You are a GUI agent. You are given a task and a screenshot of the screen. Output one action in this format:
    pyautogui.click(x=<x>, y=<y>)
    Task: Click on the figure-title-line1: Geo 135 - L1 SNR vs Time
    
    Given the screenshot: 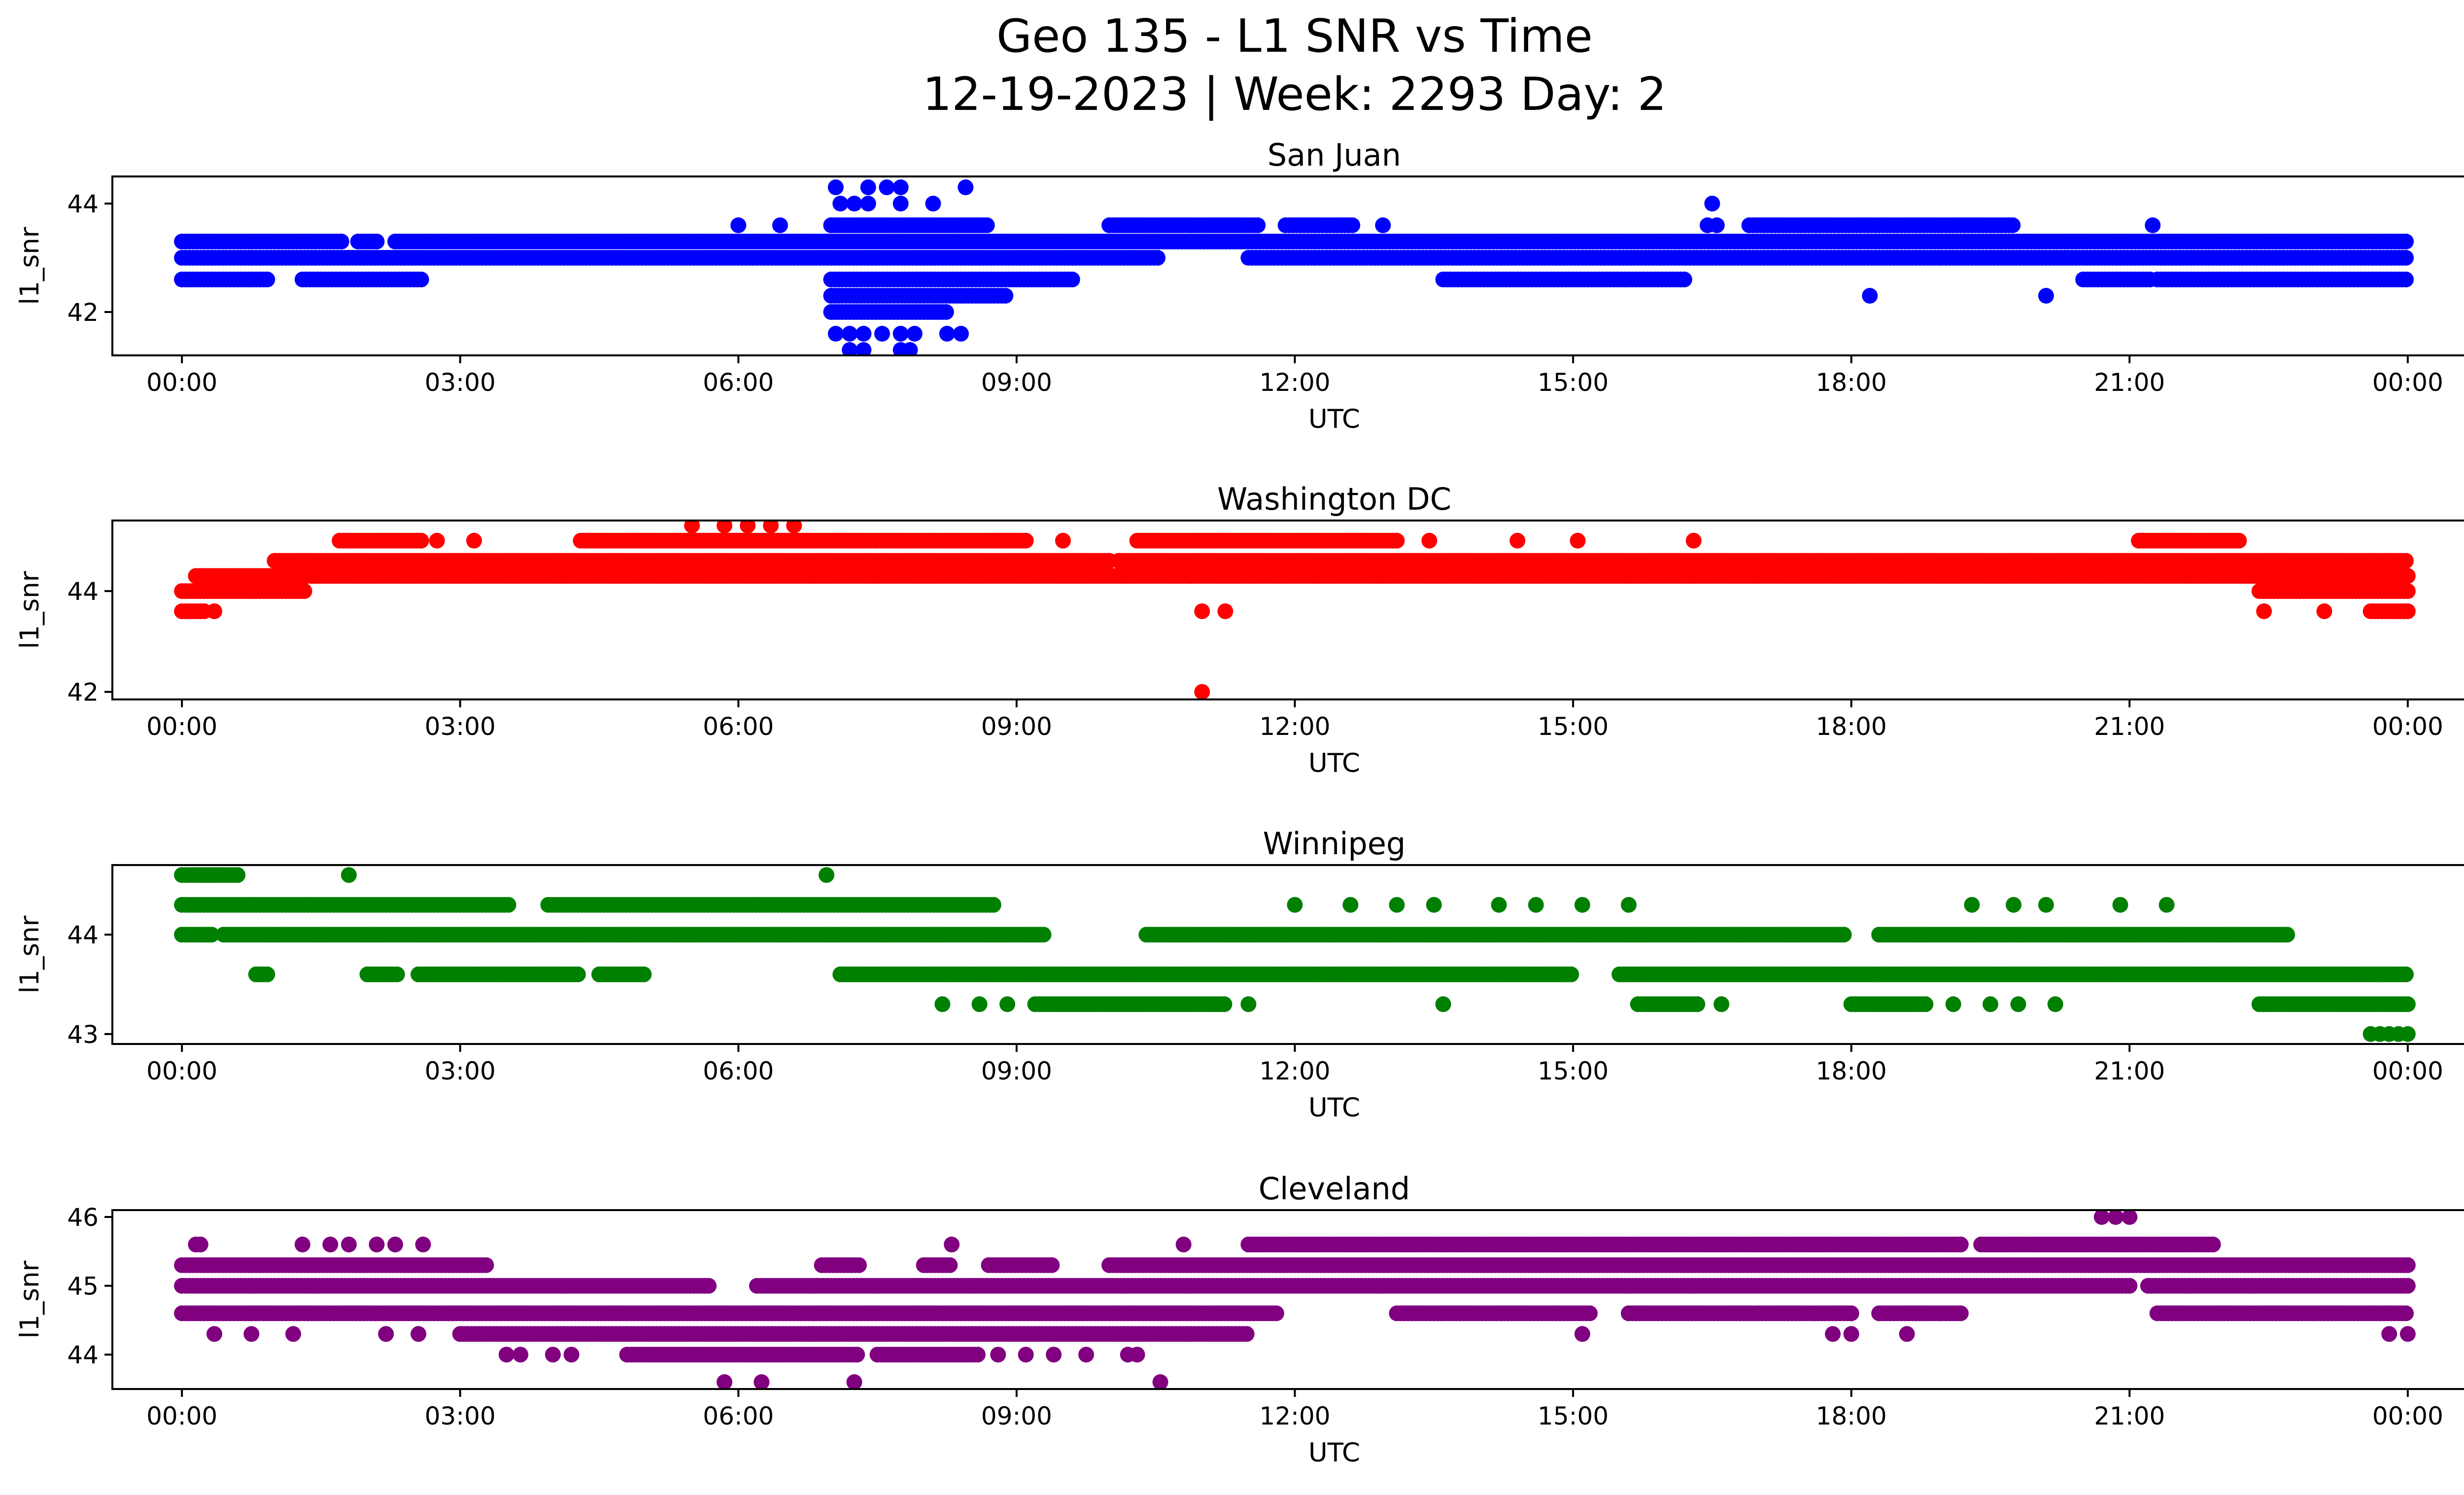 What is the action you would take?
    pyautogui.click(x=1294, y=36)
    